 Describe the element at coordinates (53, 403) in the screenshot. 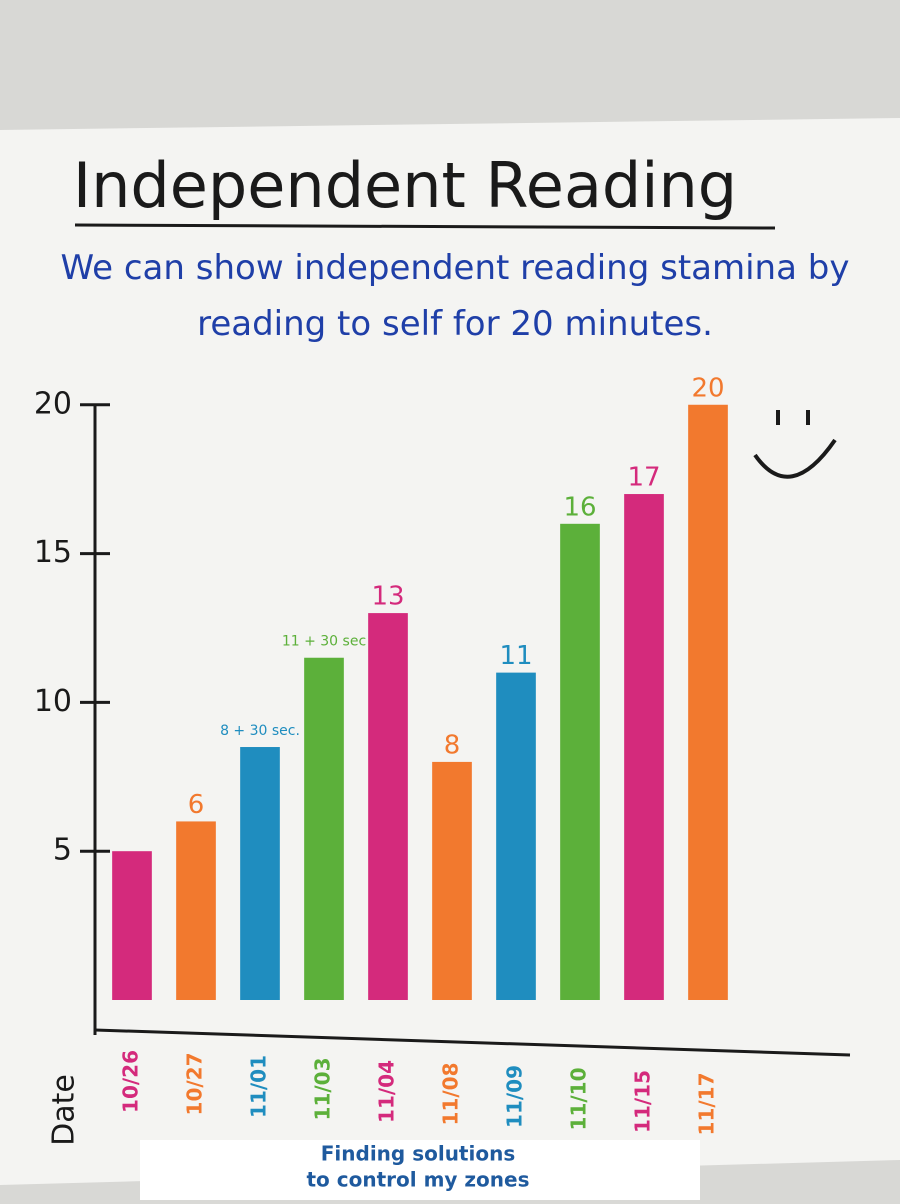

I see `y-tick-label: 20` at that location.